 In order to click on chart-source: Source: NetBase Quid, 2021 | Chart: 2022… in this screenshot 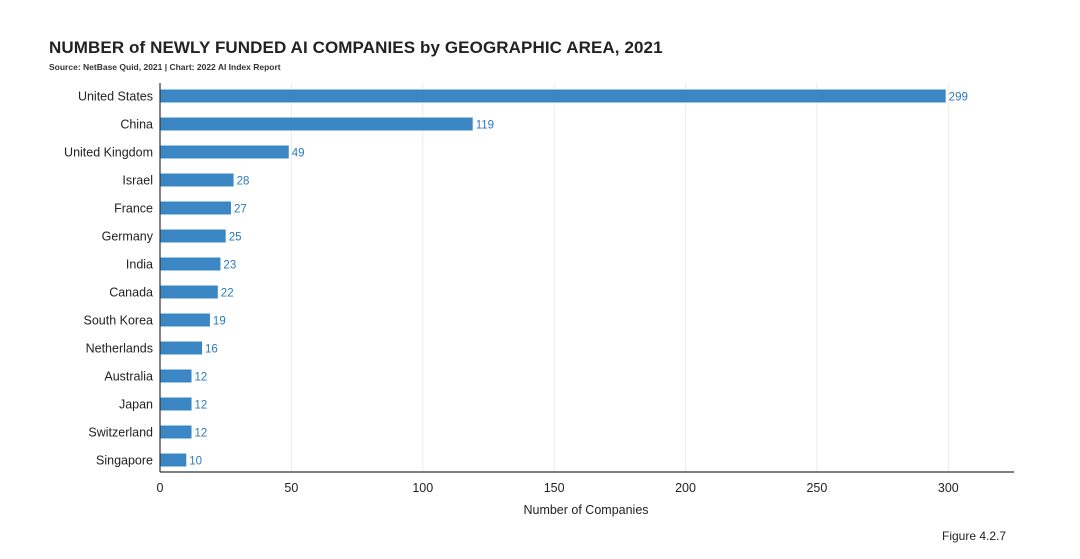, I will do `click(165, 67)`.